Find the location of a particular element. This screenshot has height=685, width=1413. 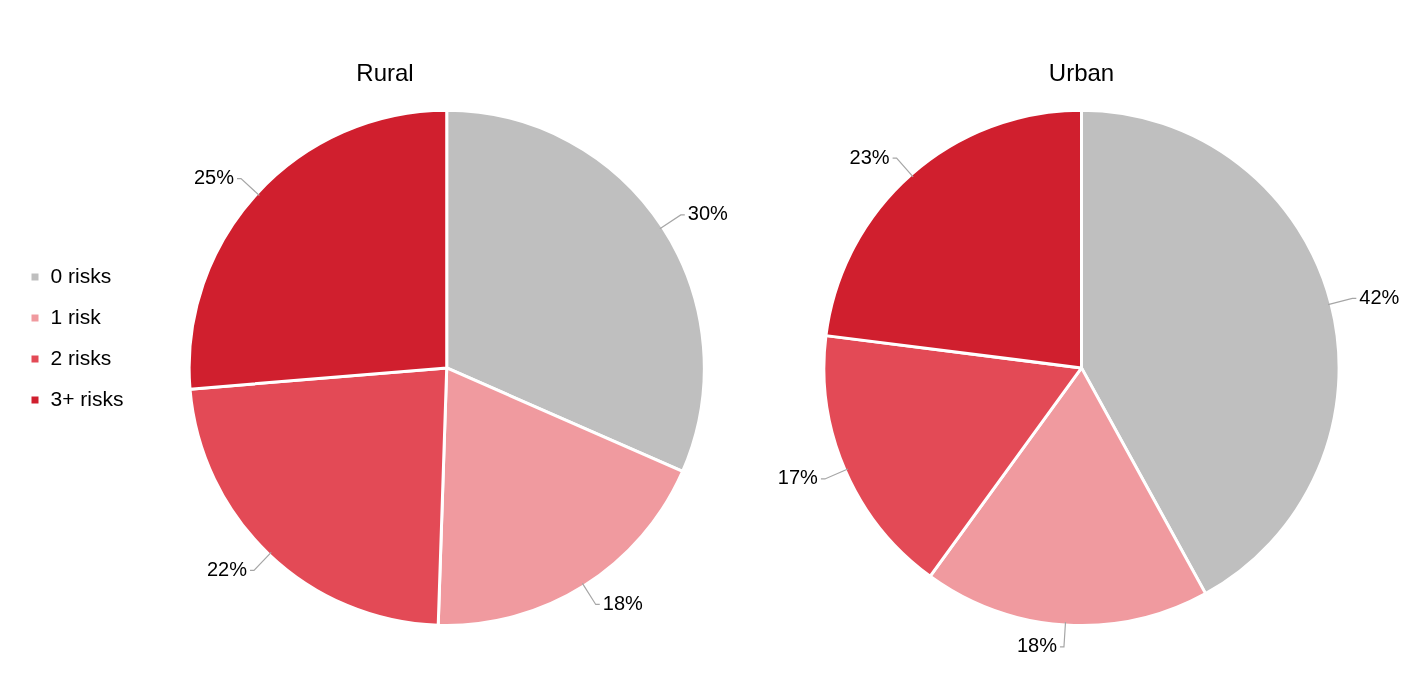

data-label: 17% is located at coordinates (798, 477).